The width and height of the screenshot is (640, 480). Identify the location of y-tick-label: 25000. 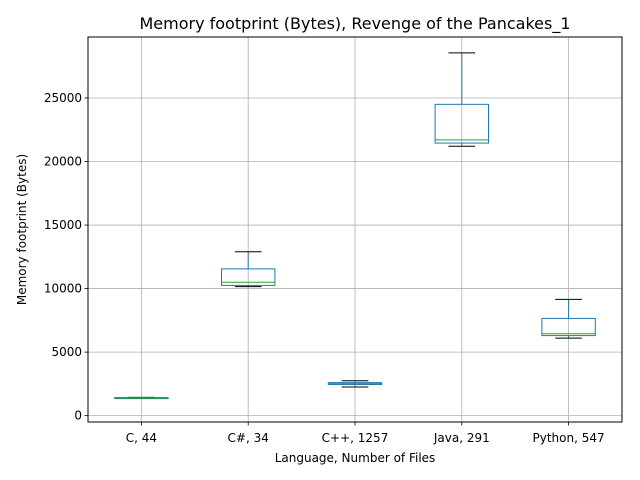
(63, 98).